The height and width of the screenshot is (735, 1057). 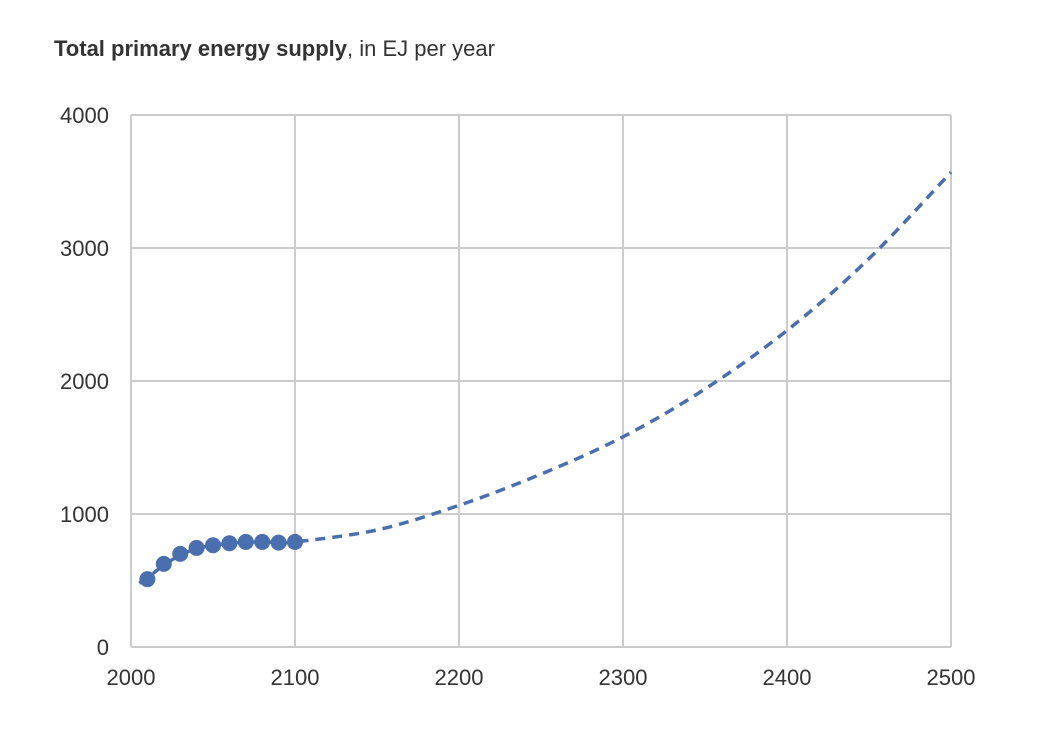 I want to click on chart-title-rest: , in EJ per year, so click(x=421, y=48).